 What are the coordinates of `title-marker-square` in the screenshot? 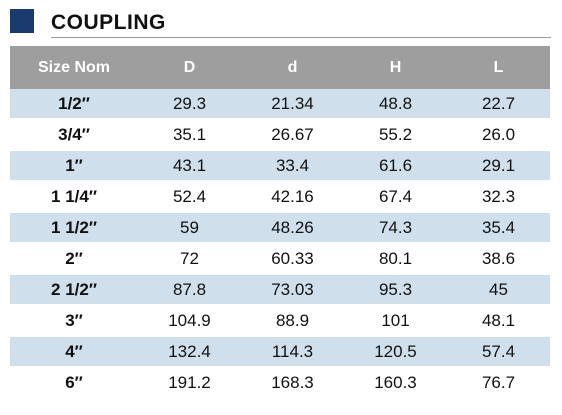 It's located at (22, 21).